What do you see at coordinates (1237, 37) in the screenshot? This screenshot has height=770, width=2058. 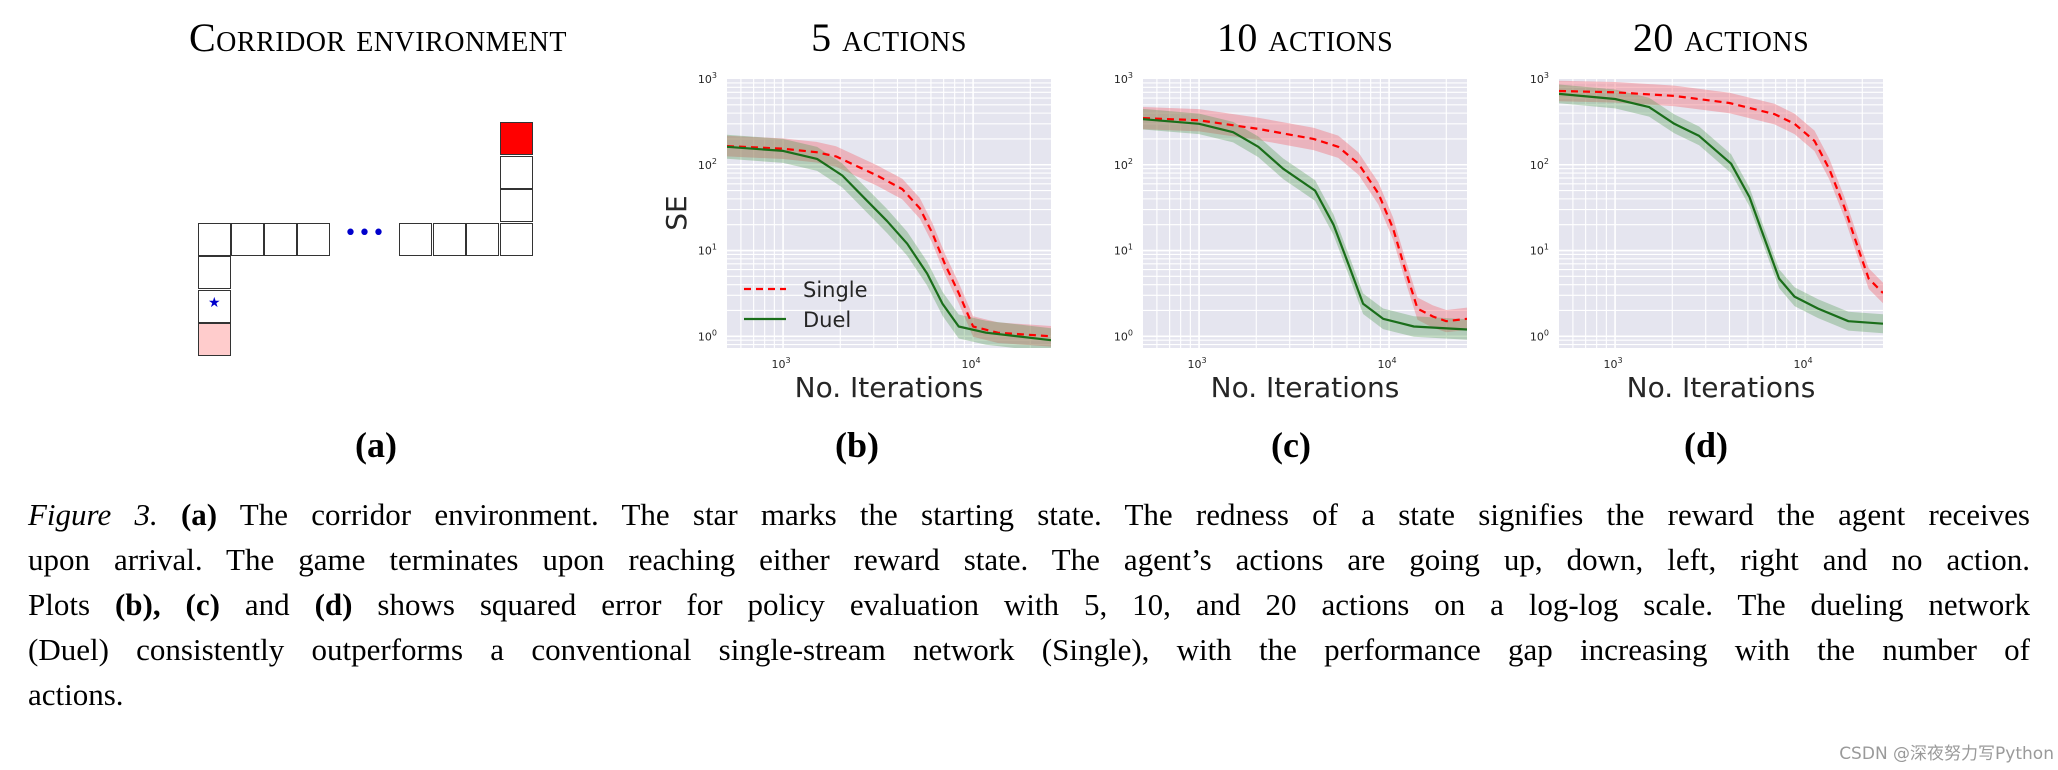 I see `panel-c-title-num: 10` at bounding box center [1237, 37].